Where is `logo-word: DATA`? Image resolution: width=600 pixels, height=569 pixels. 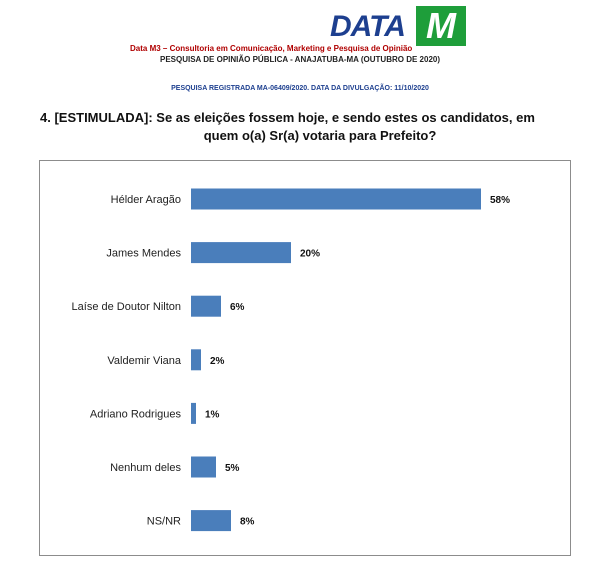
logo-word: DATA is located at coordinates (368, 26).